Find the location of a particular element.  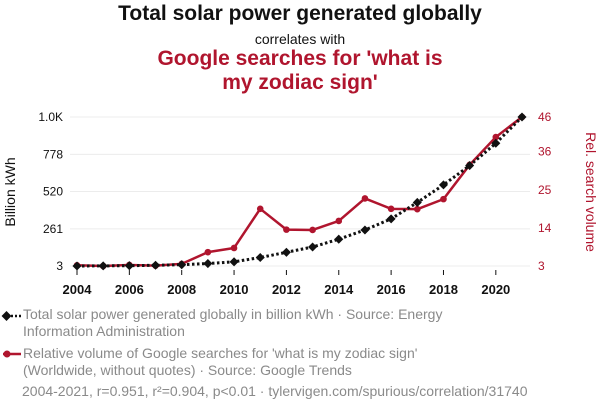

right-tick-label: 25 is located at coordinates (545, 190).